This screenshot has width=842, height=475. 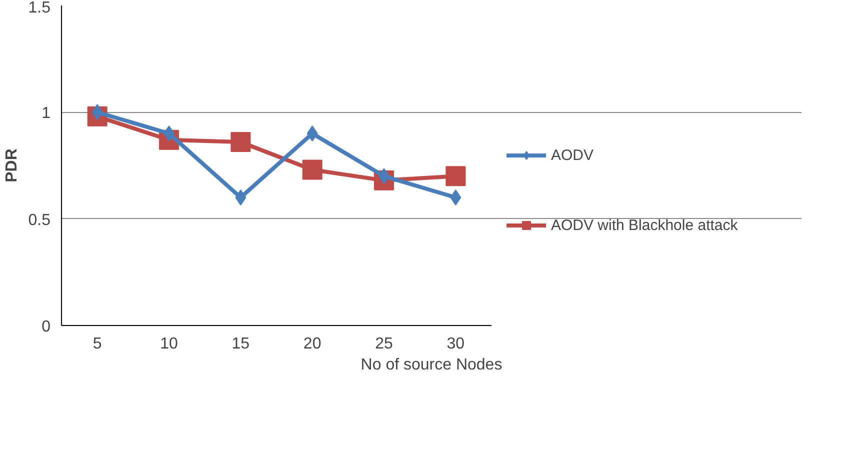 I want to click on x-tick-label: 20, so click(x=312, y=344).